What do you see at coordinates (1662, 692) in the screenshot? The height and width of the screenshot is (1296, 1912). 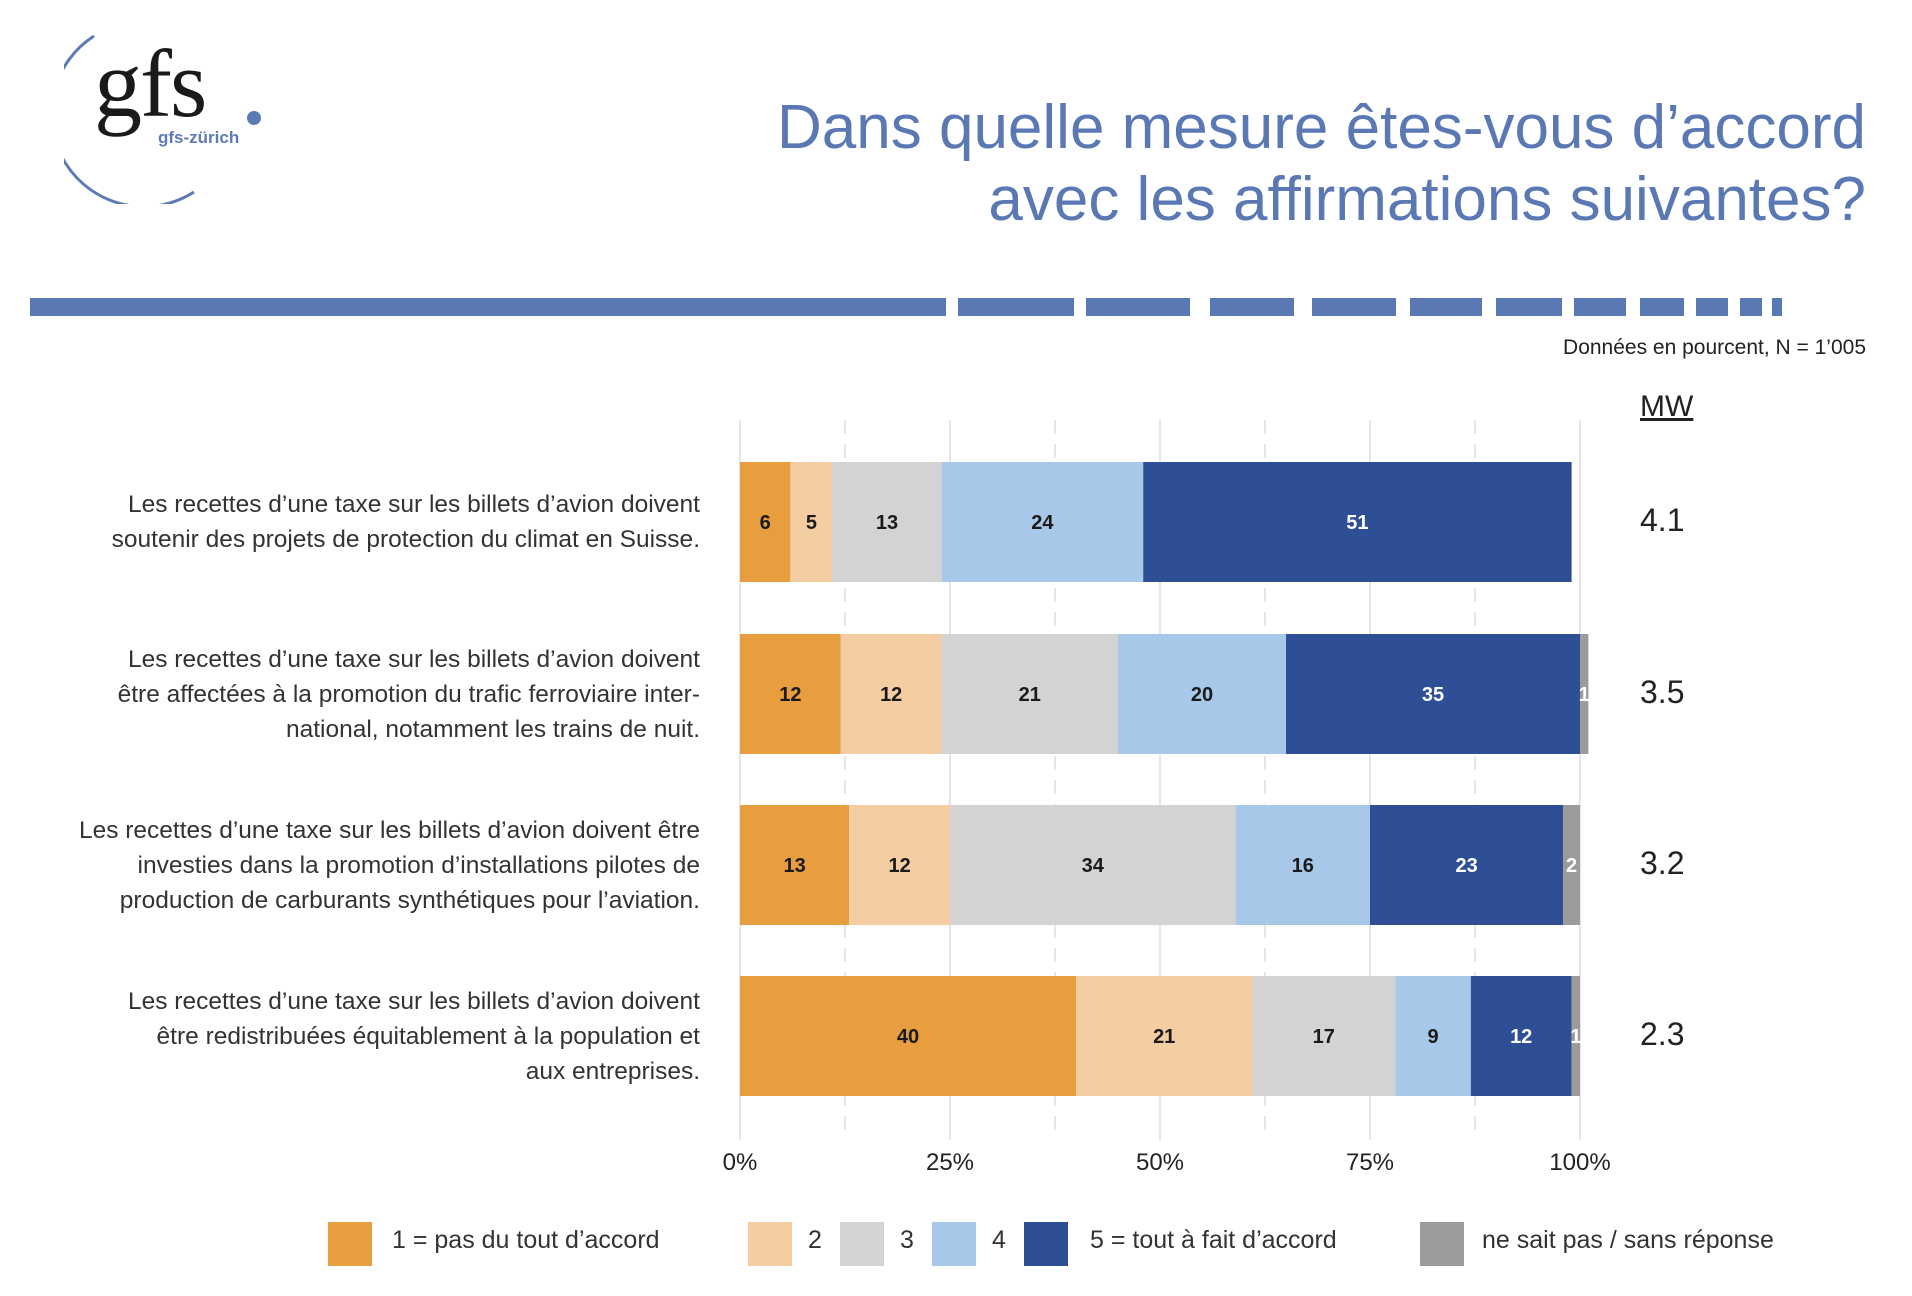 I see `mw-value: 3.5` at bounding box center [1662, 692].